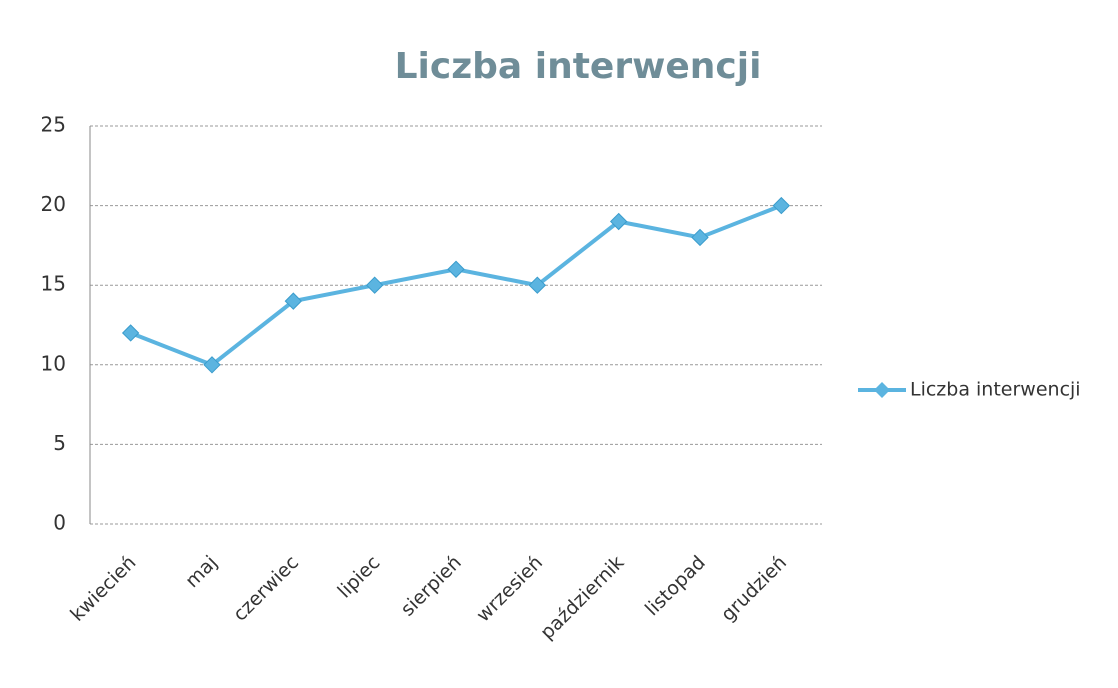 This screenshot has width=1118, height=688. I want to click on y-tick-label: 20, so click(53, 204).